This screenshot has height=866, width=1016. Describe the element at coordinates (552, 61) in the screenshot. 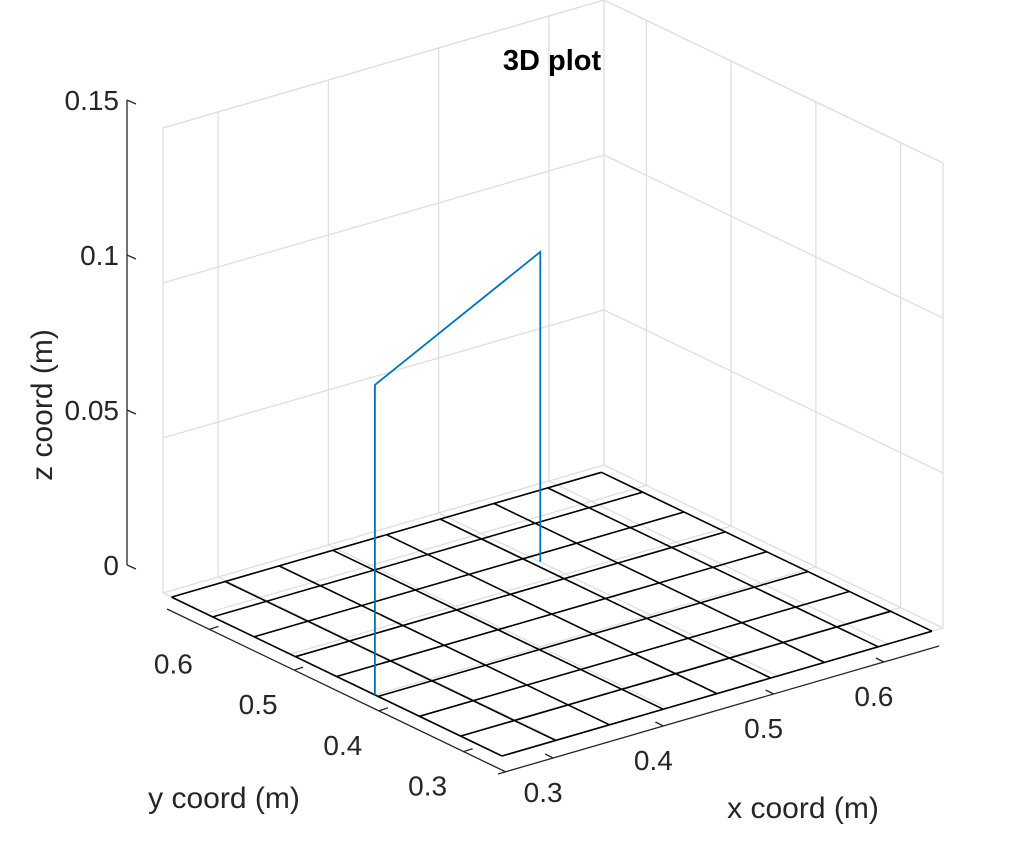

I see `chart-title: 3D plot` at that location.